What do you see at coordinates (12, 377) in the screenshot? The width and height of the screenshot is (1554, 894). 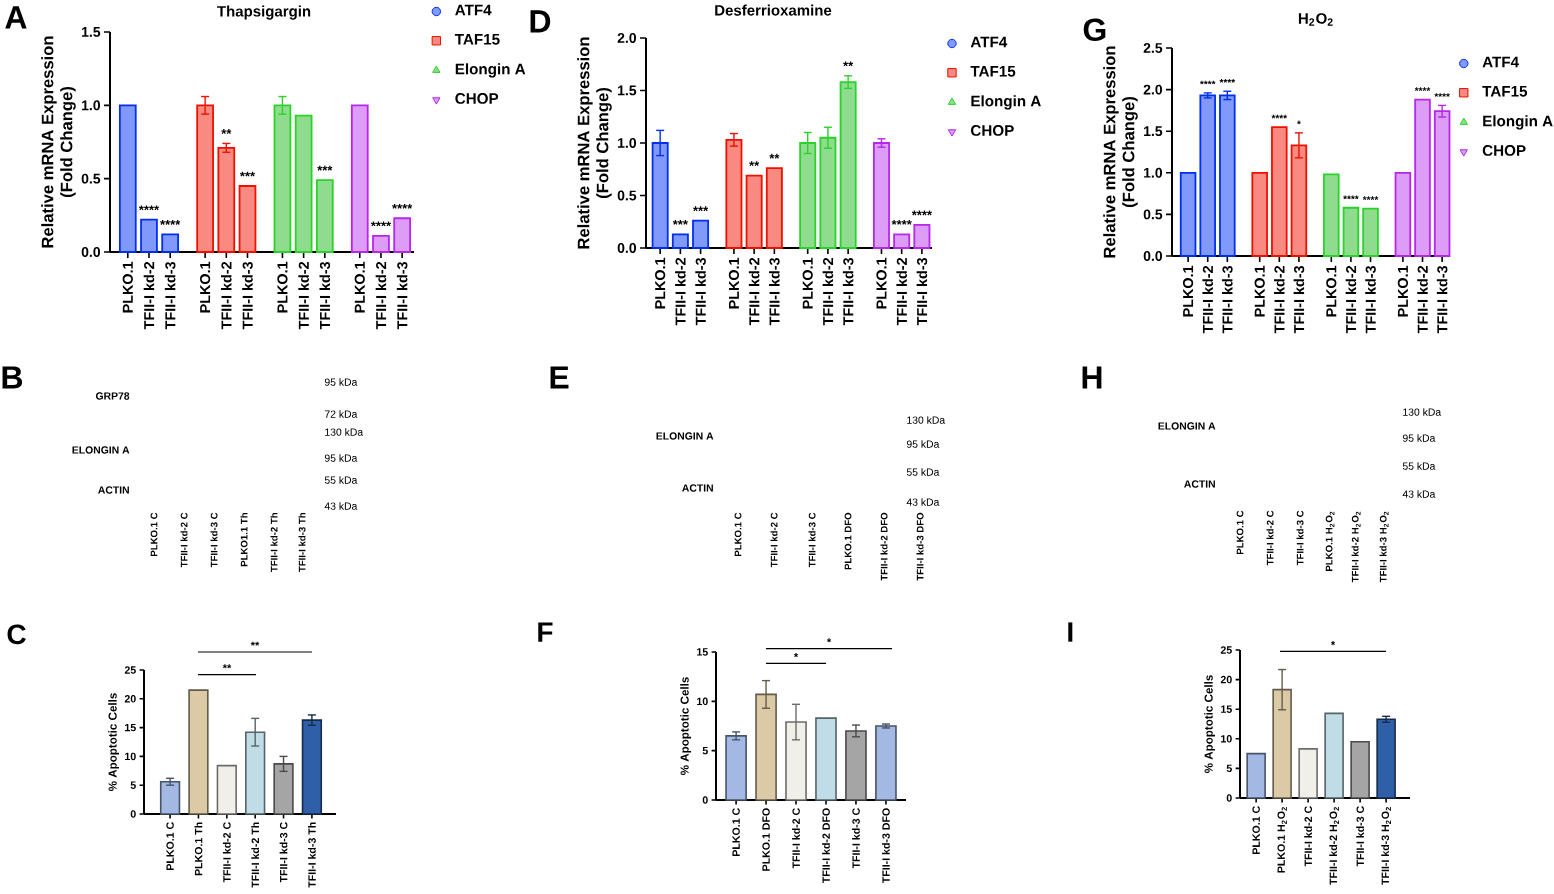 I see `text: B` at bounding box center [12, 377].